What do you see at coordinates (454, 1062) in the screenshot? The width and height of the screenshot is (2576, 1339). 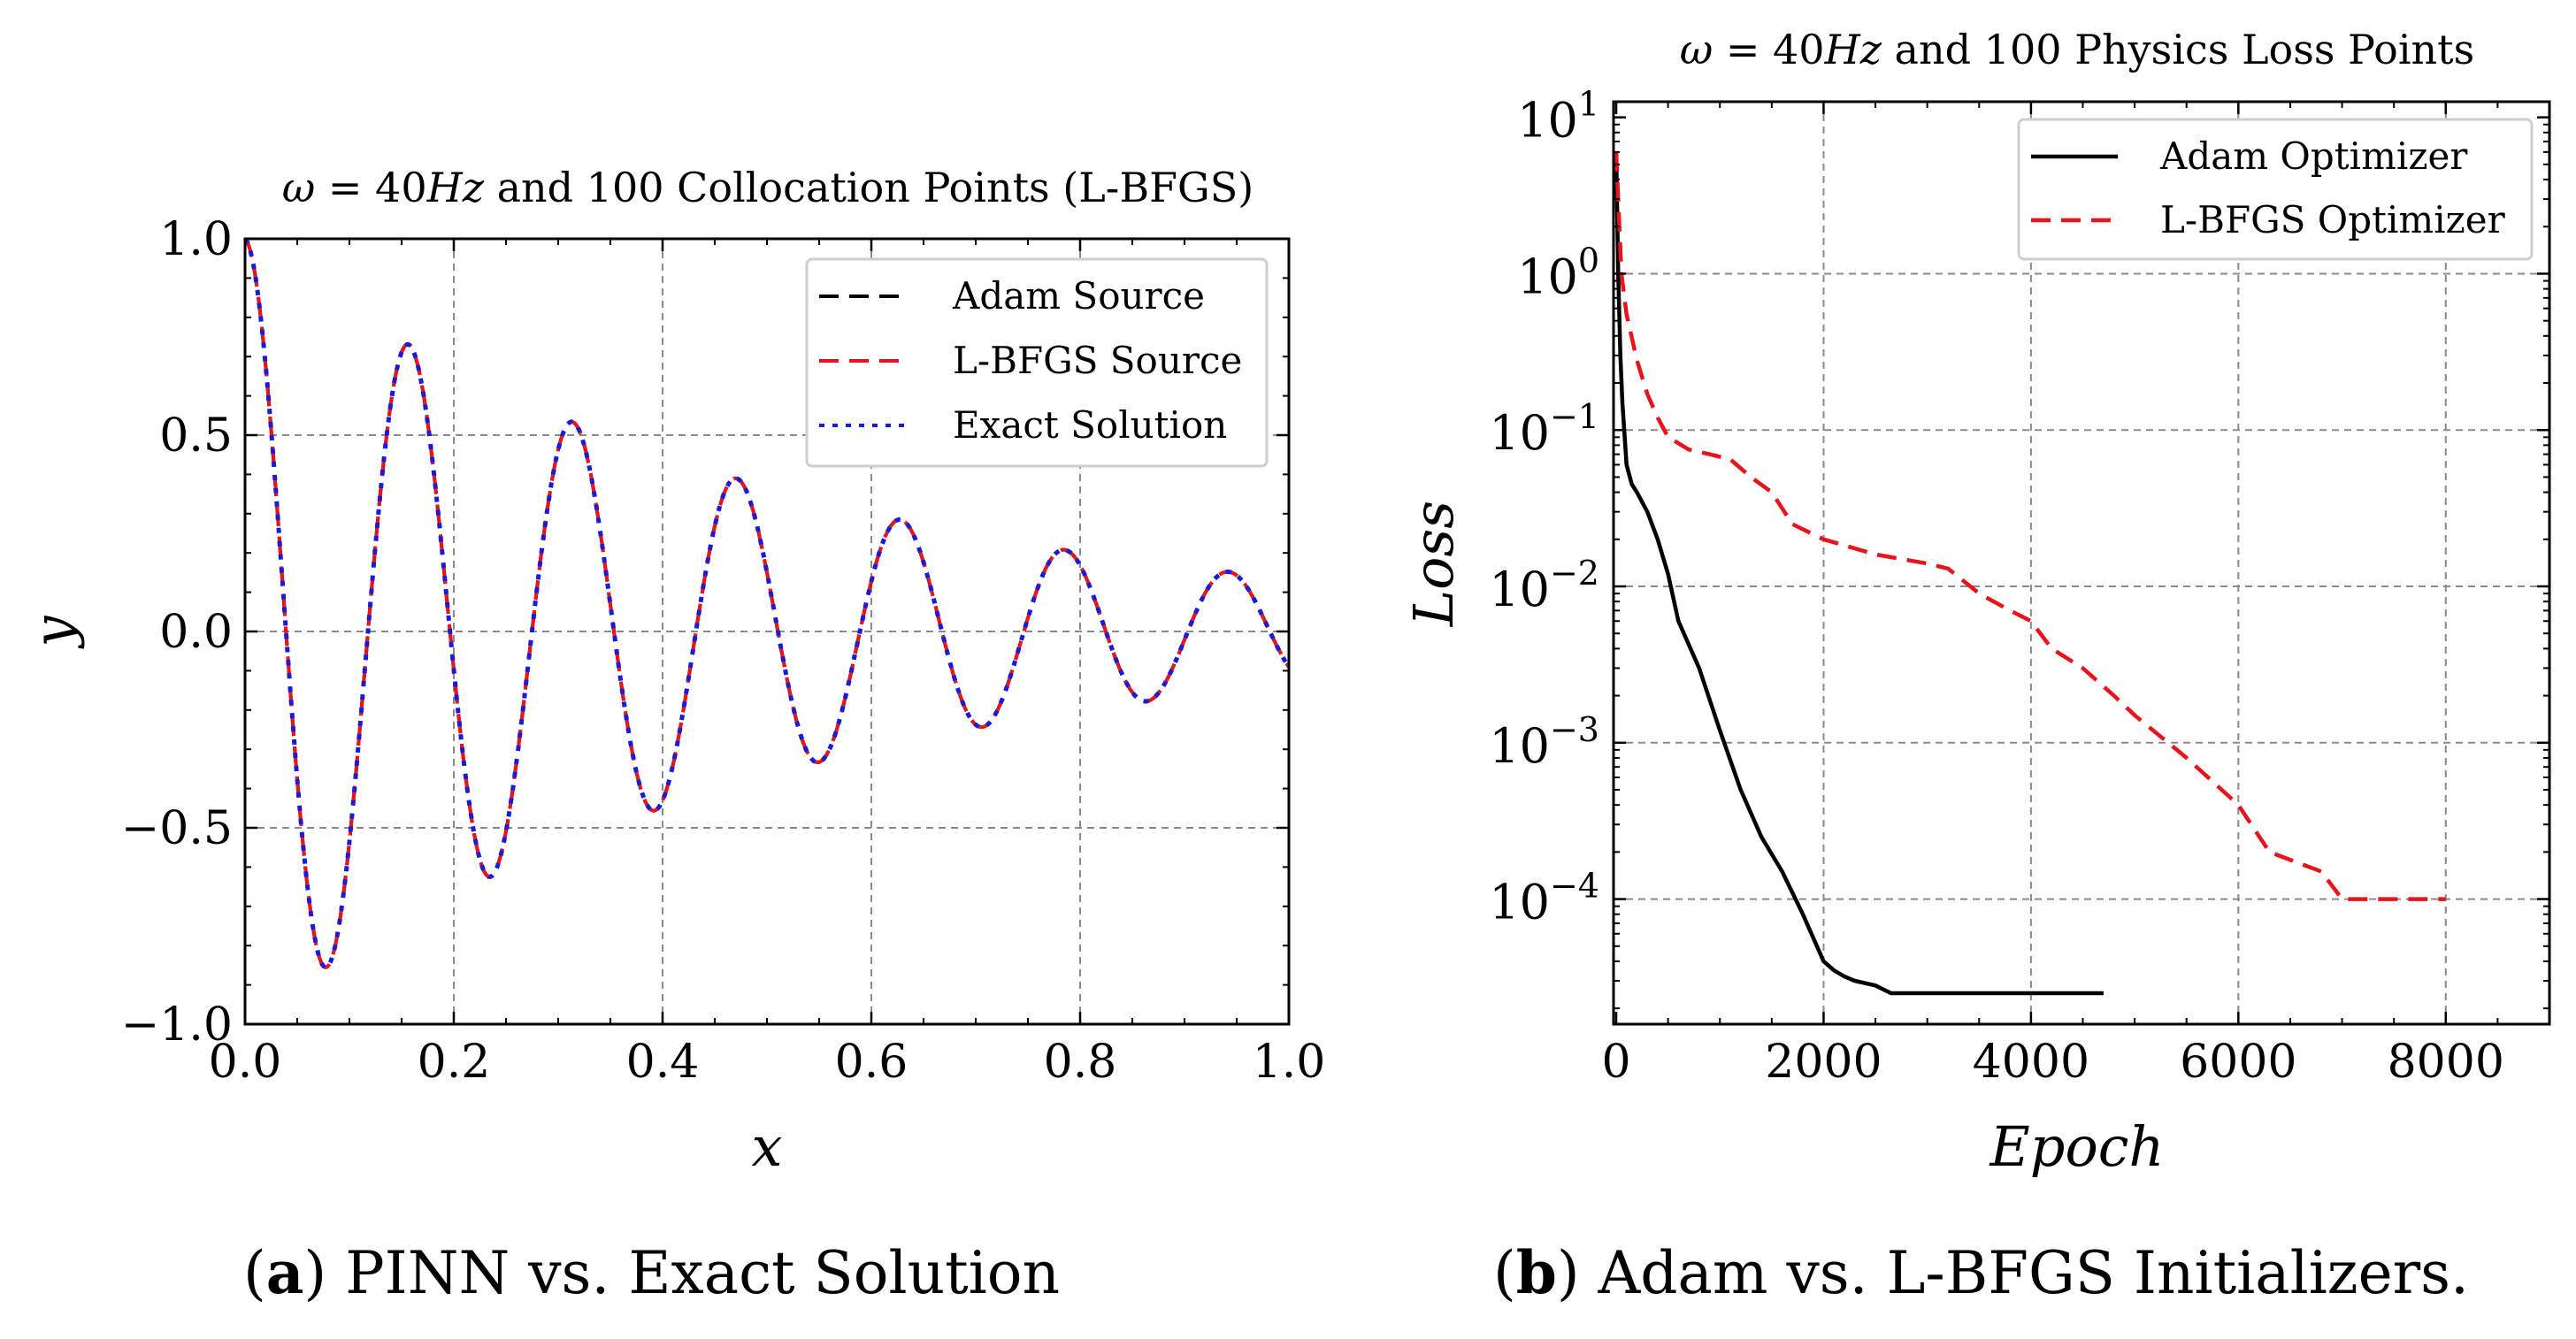 I see `chart-a-xtick-label: 0.2` at bounding box center [454, 1062].